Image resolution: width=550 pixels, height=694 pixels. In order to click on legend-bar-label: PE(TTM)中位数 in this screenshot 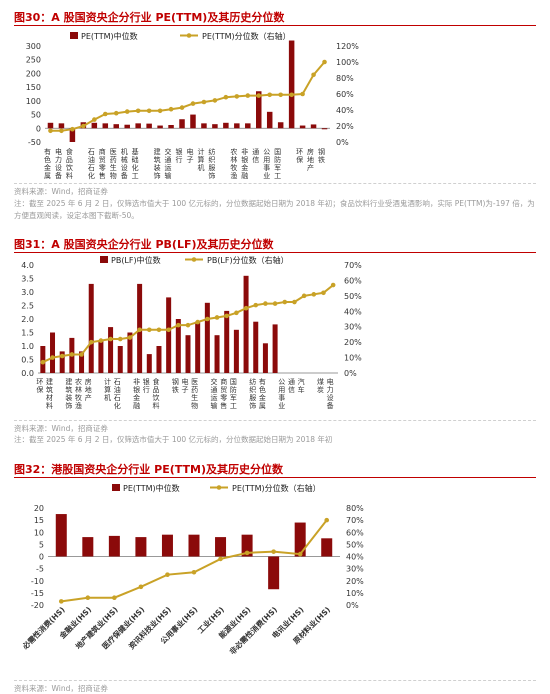, I will do `click(151, 488)`.